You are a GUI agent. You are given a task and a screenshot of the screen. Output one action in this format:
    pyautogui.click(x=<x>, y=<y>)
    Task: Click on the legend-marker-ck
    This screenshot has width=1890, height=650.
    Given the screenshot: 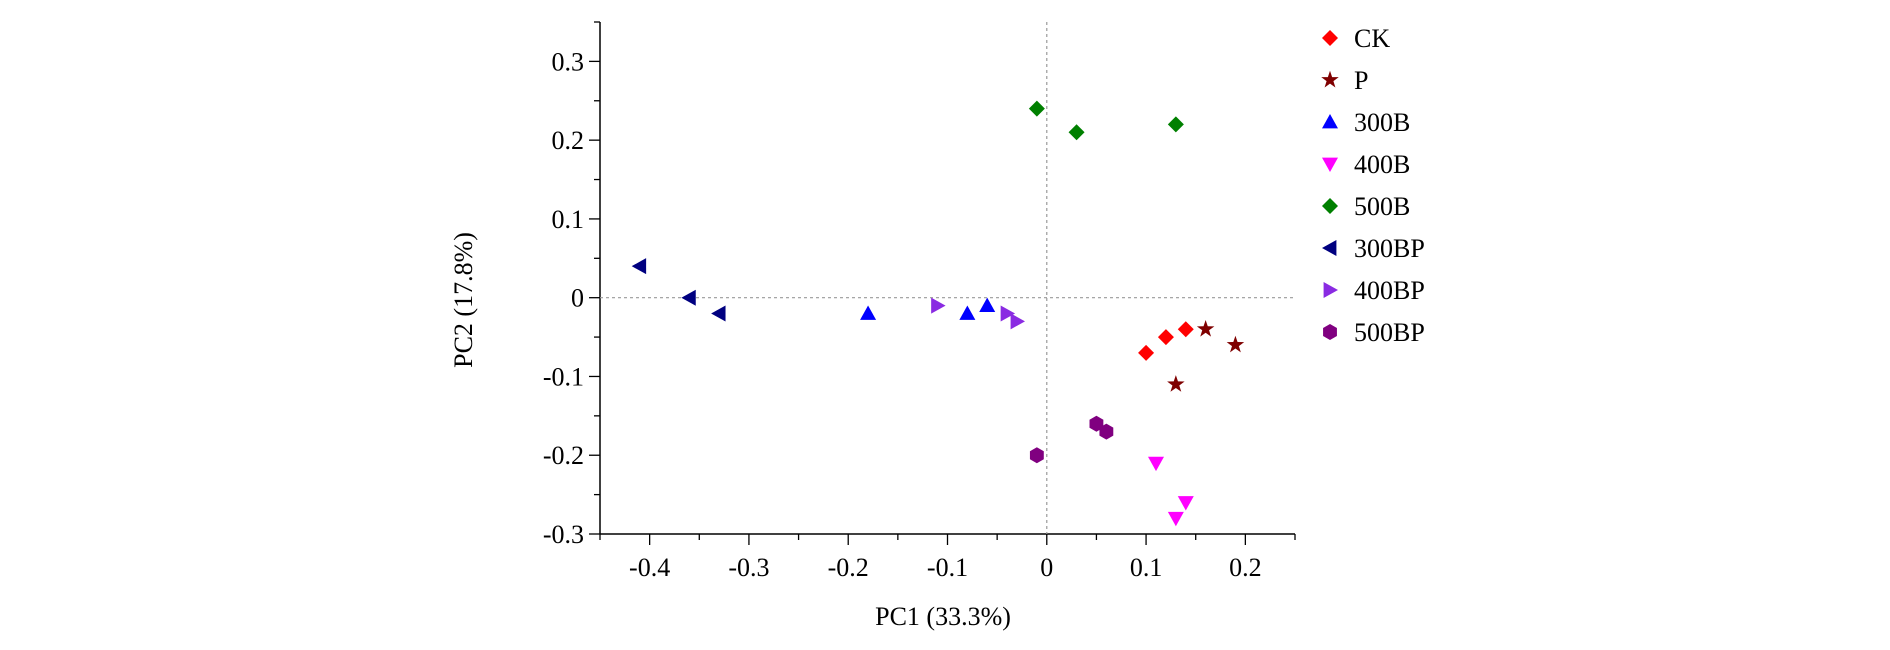 What is the action you would take?
    pyautogui.click(x=1330, y=38)
    